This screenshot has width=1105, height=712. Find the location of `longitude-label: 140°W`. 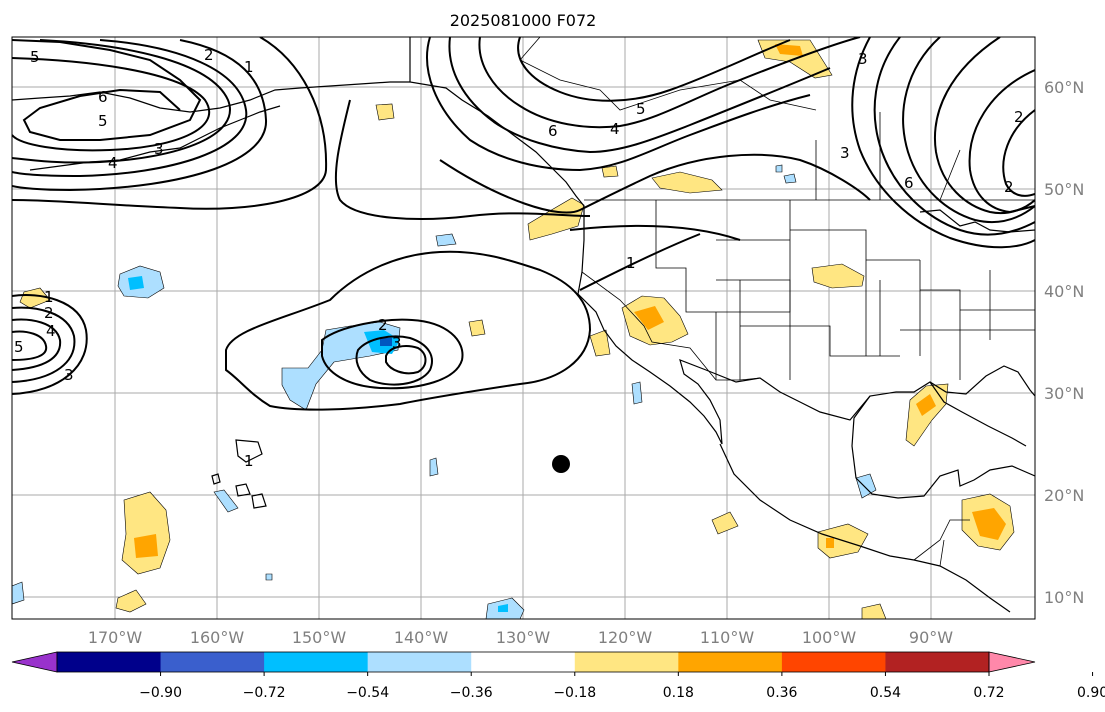

longitude-label: 140°W is located at coordinates (421, 637).